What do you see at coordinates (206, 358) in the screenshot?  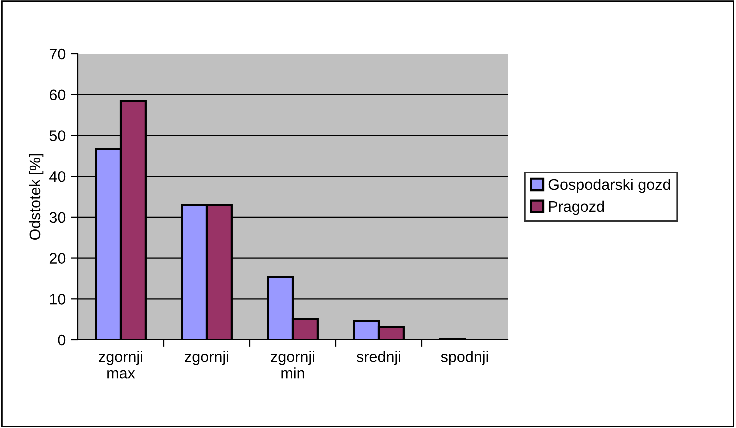 I see `x-tick-label: zgornji` at bounding box center [206, 358].